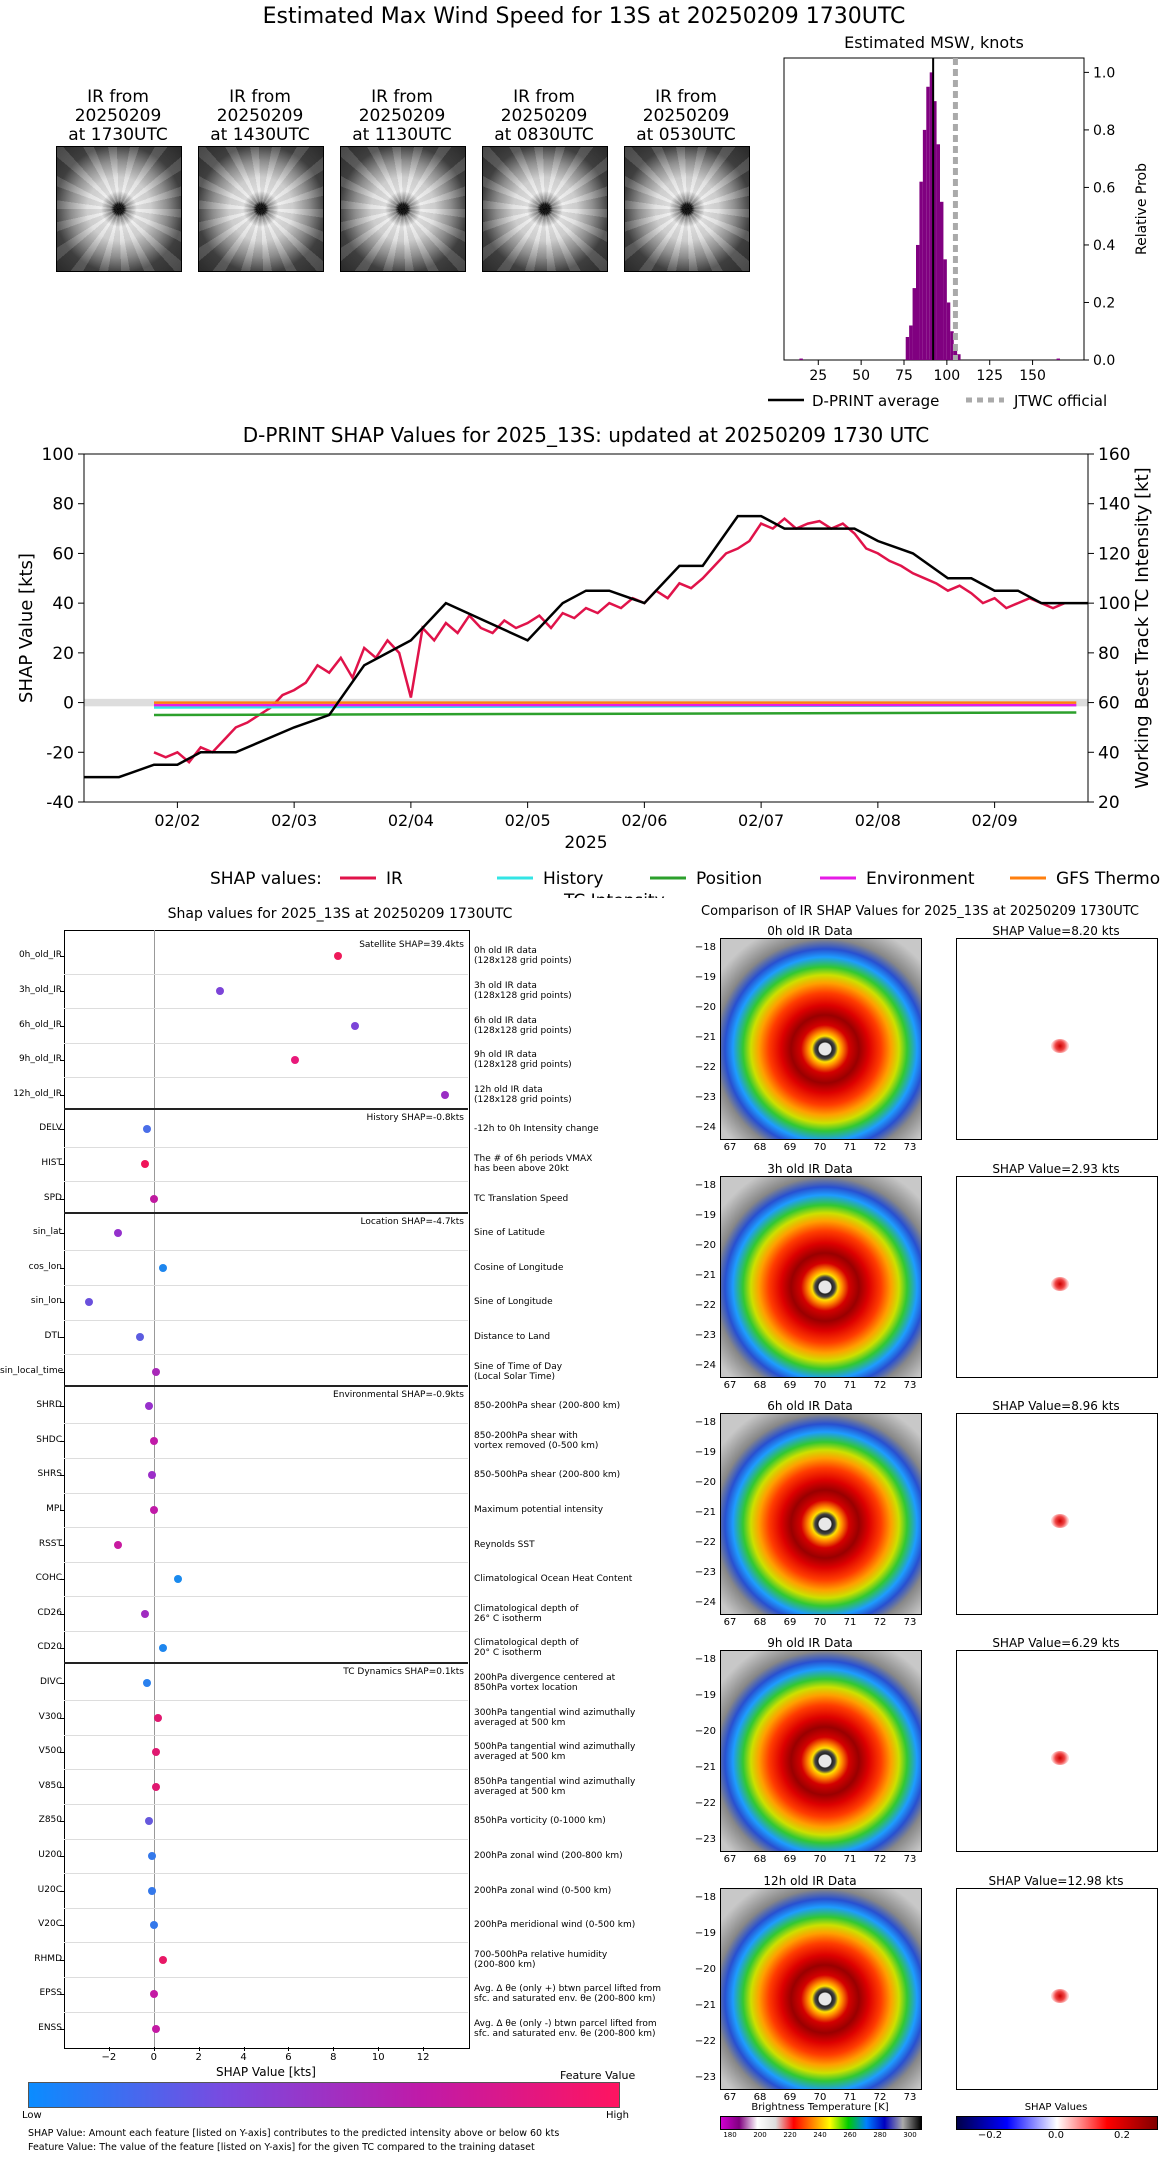  Describe the element at coordinates (49, 1647) in the screenshot. I see `feature-label: CD20` at that location.